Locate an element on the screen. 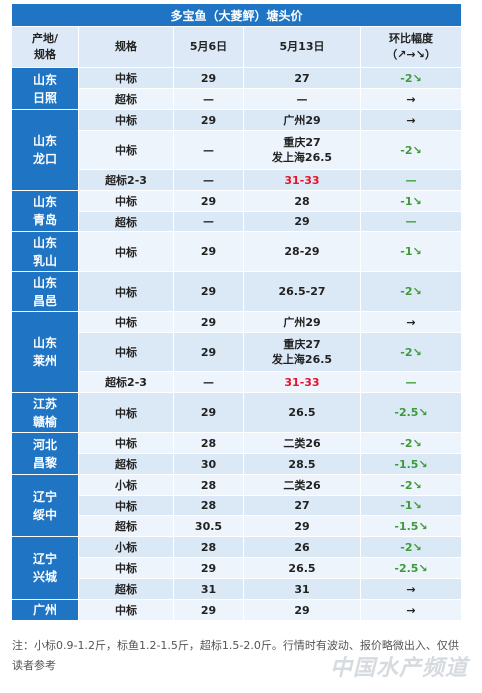 This screenshot has width=482, height=693. price-date2-cell: 26.5-27 is located at coordinates (302, 292).